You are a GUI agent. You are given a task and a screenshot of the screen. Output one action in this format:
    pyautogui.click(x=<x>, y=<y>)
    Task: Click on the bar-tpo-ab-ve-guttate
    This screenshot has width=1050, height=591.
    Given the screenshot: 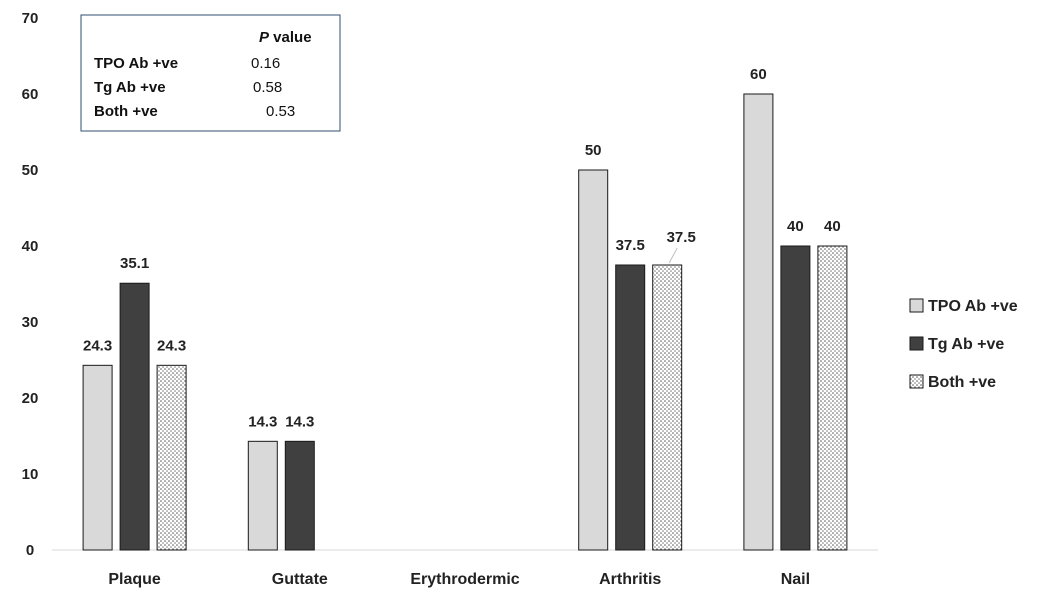 What is the action you would take?
    pyautogui.click(x=262, y=495)
    